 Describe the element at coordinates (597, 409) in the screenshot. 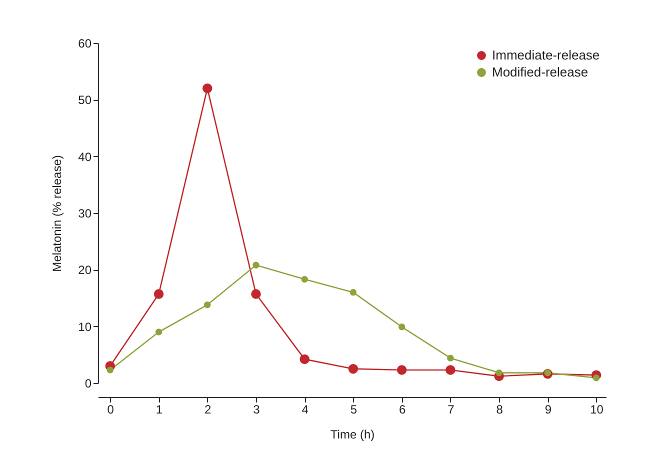

I see `x-tick-label: 10` at that location.